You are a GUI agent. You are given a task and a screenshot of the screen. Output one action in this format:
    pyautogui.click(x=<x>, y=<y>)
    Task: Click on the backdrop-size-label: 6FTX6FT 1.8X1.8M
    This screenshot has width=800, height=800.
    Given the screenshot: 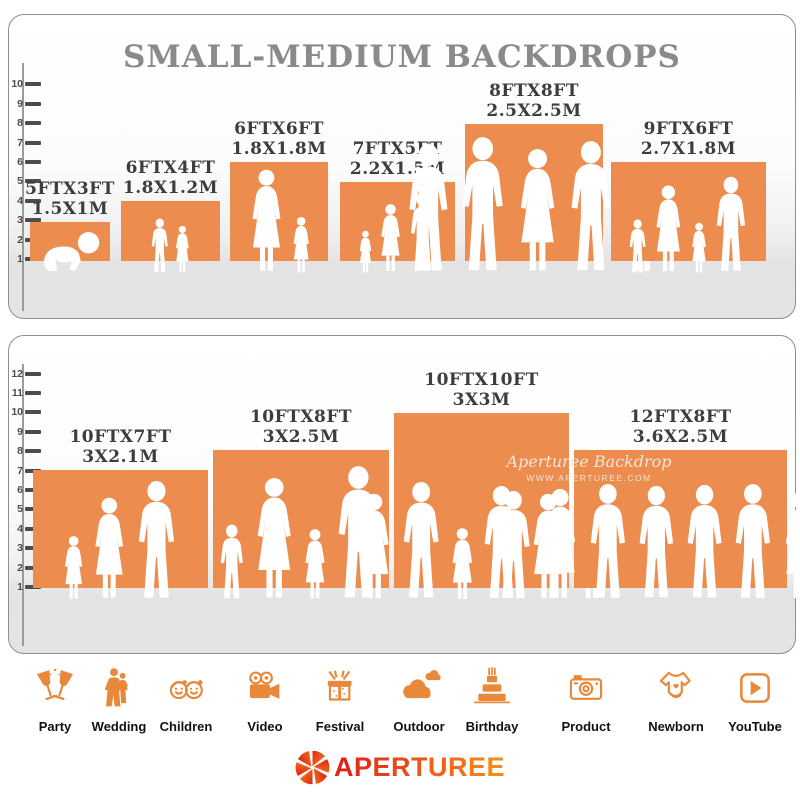 What is the action you would take?
    pyautogui.click(x=278, y=139)
    